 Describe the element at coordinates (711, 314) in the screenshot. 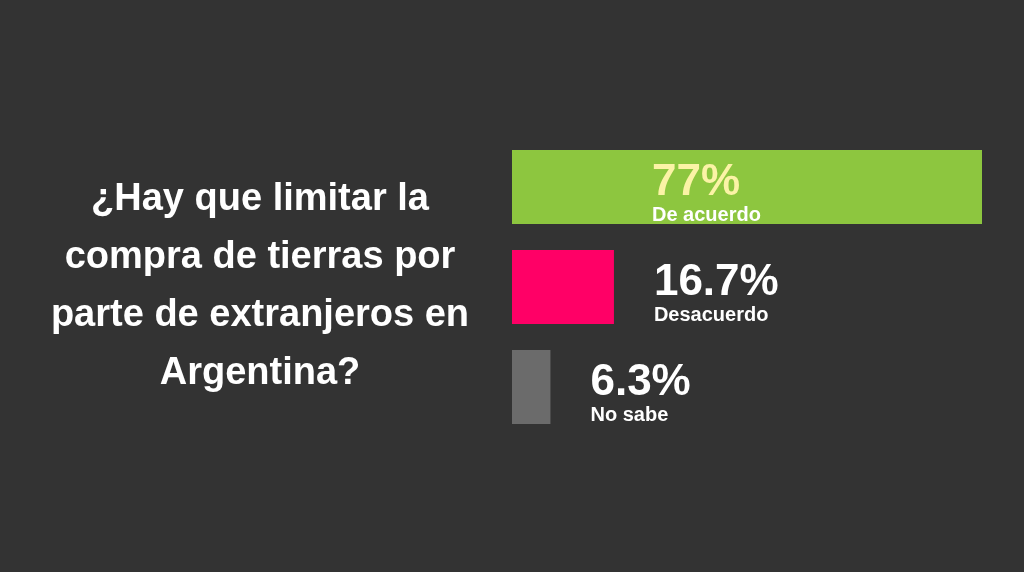

I see `y-tick-label: Desacuerdo` at that location.